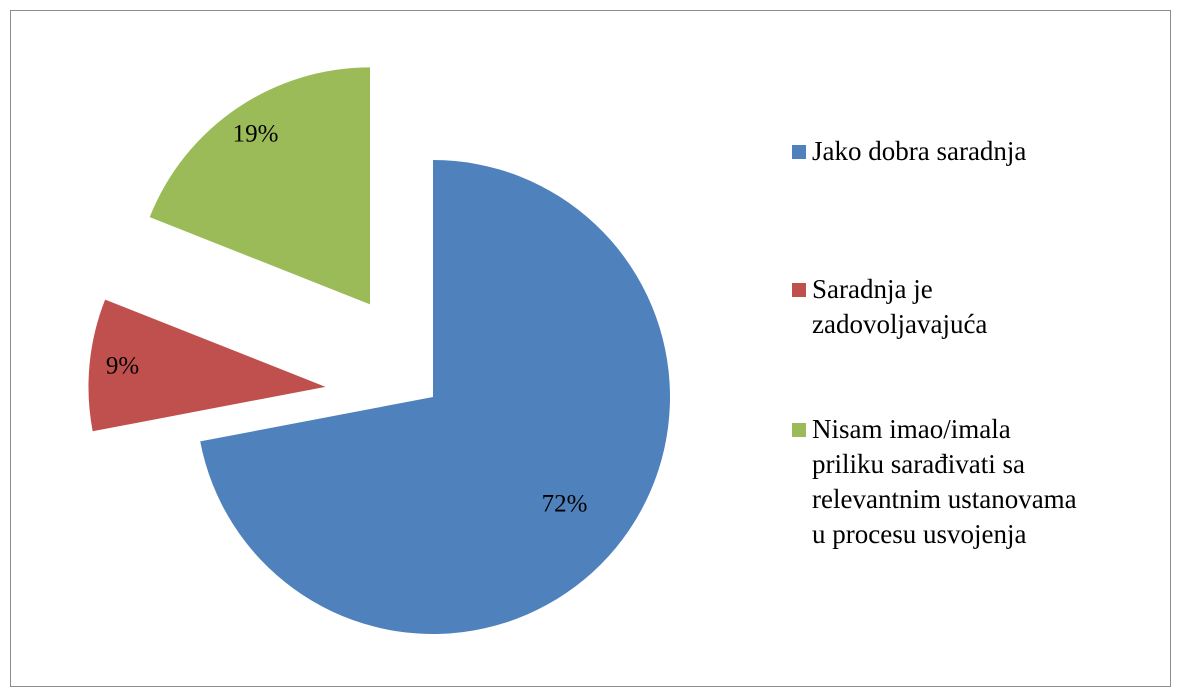 This screenshot has height=696, width=1183. What do you see at coordinates (565, 504) in the screenshot?
I see `data-label: 72%` at bounding box center [565, 504].